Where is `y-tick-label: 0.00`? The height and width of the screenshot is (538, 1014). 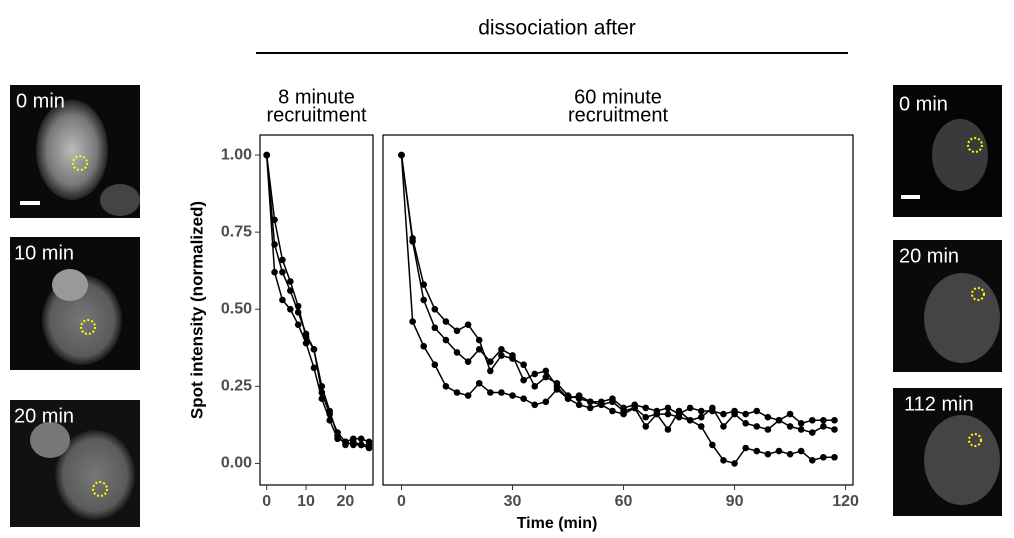 y-tick-label: 0.00 is located at coordinates (236, 463).